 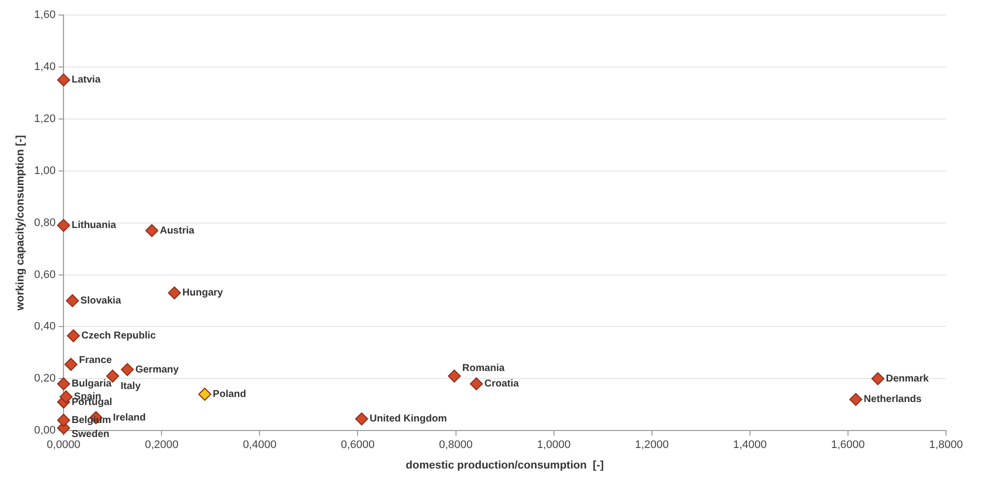 What do you see at coordinates (94, 226) in the screenshot?
I see `series-label: Lithuania` at bounding box center [94, 226].